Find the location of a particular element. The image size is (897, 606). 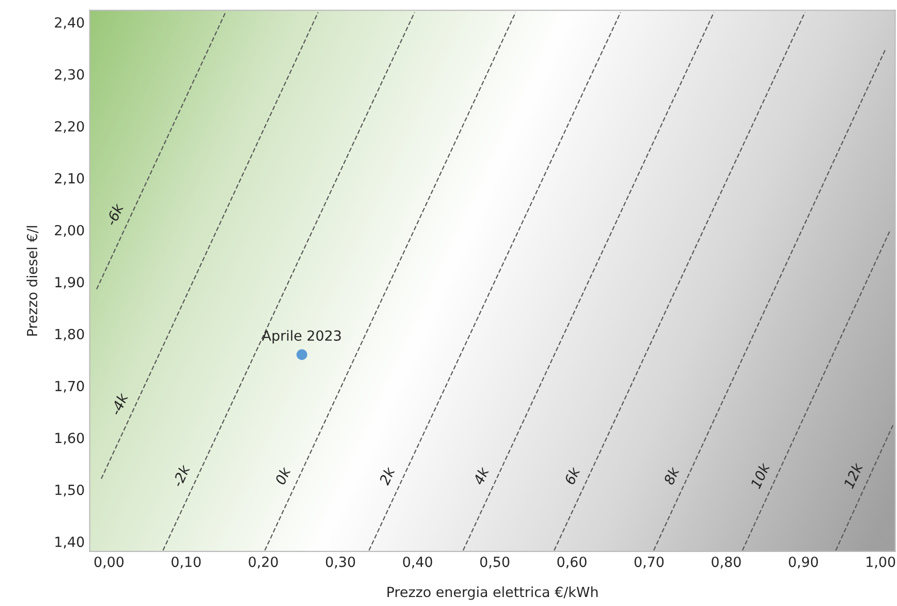

y-tick-label: 1,70 is located at coordinates (69, 386).